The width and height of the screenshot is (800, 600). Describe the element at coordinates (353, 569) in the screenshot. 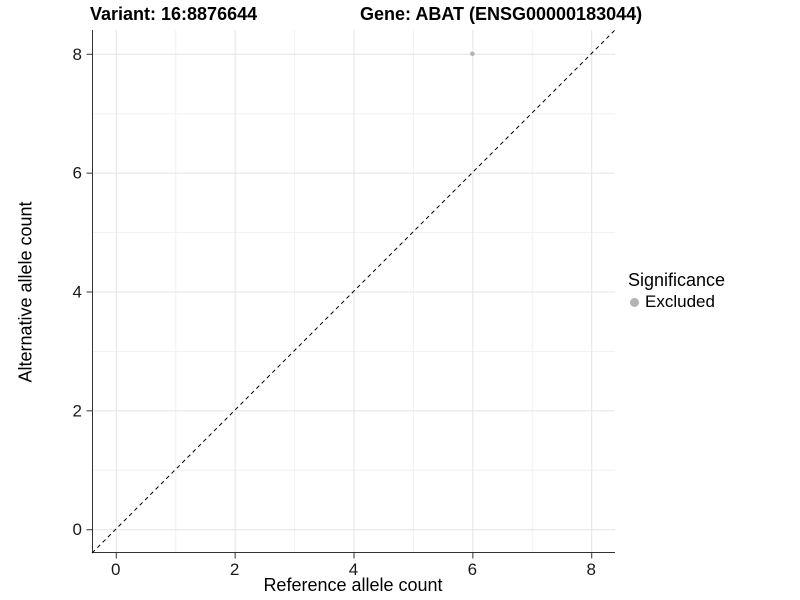

I see `x-tick-label: 4` at that location.